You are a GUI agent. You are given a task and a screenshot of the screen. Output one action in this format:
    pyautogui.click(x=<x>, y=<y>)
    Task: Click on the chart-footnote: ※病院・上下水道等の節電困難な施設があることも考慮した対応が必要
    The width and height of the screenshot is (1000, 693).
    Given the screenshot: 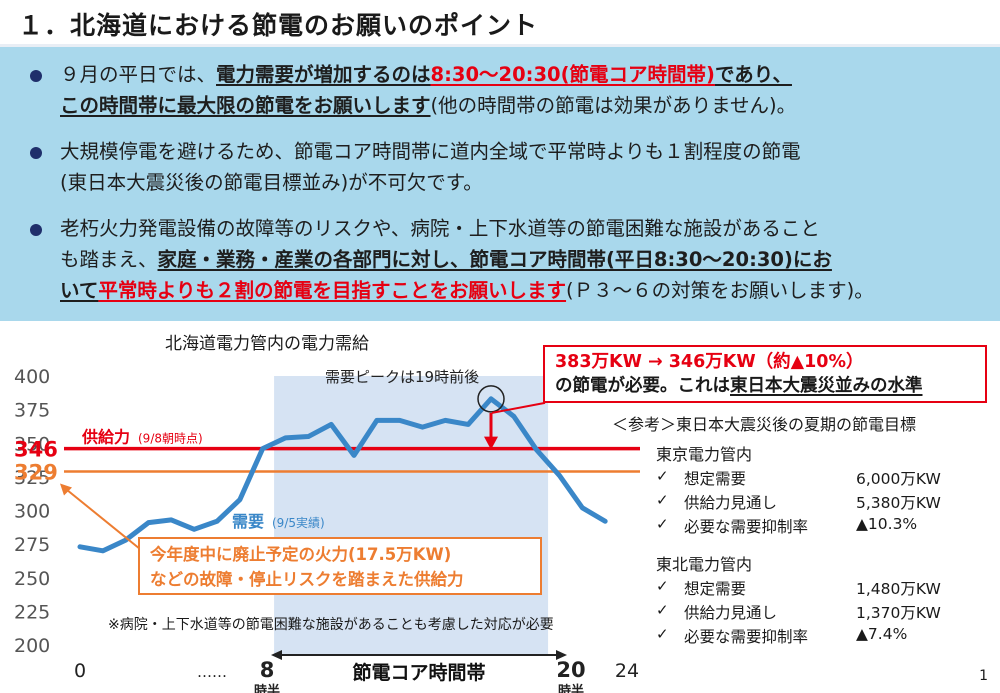 What is the action you would take?
    pyautogui.click(x=331, y=625)
    